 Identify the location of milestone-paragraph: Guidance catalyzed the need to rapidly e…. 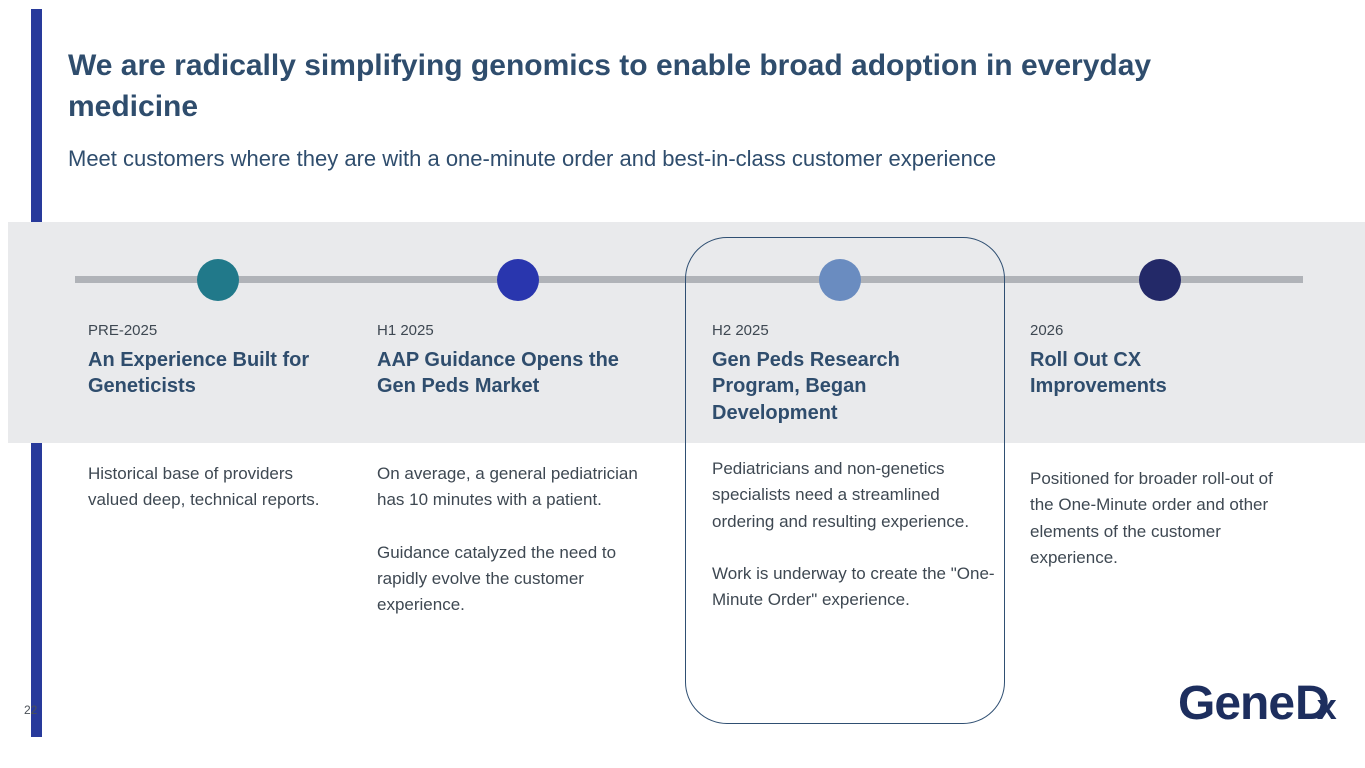
(497, 578).